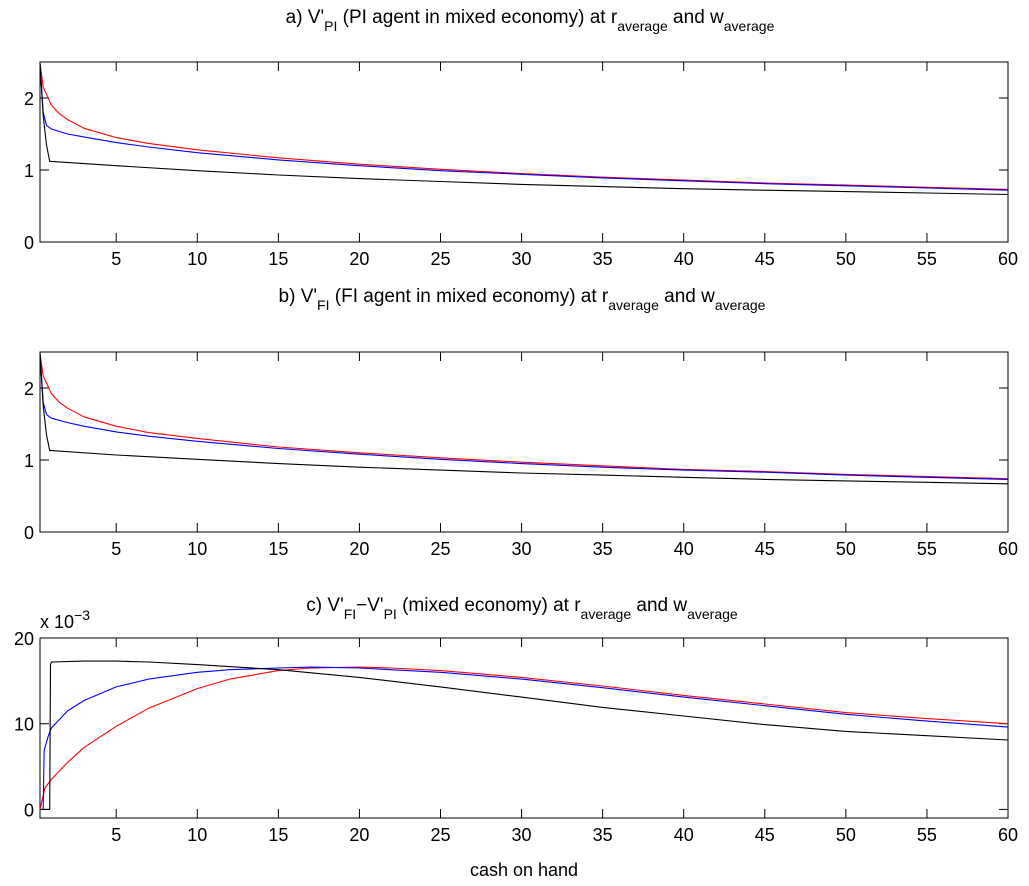 This screenshot has width=1029, height=886. Describe the element at coordinates (765, 259) in the screenshot. I see `panel-a-xtick-label: 45` at that location.